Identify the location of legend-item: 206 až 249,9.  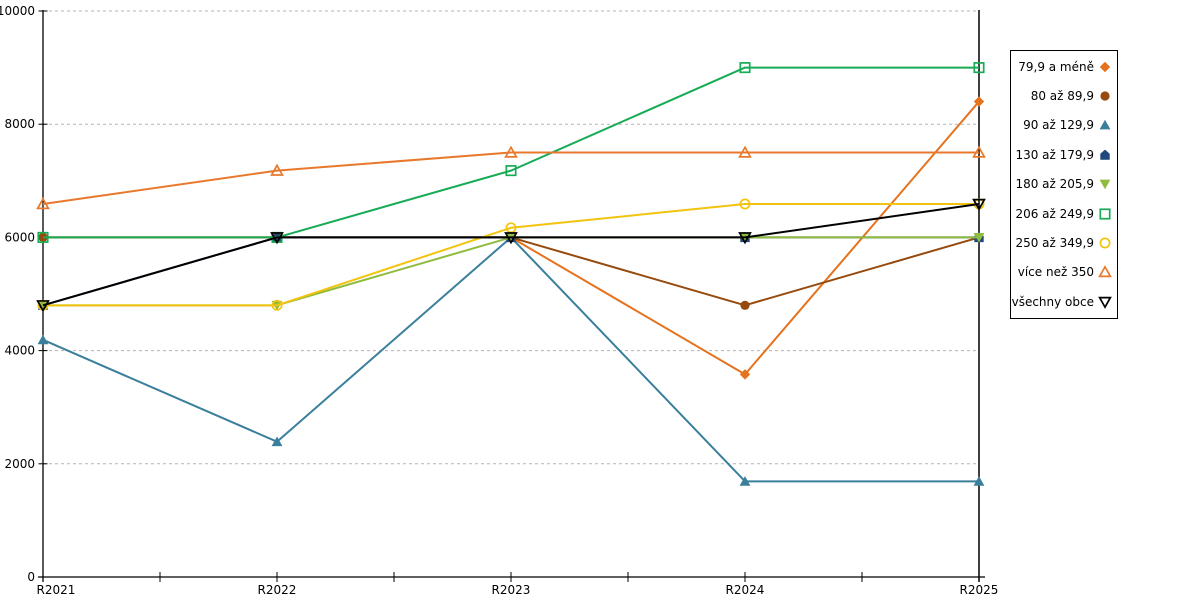
(1064, 213).